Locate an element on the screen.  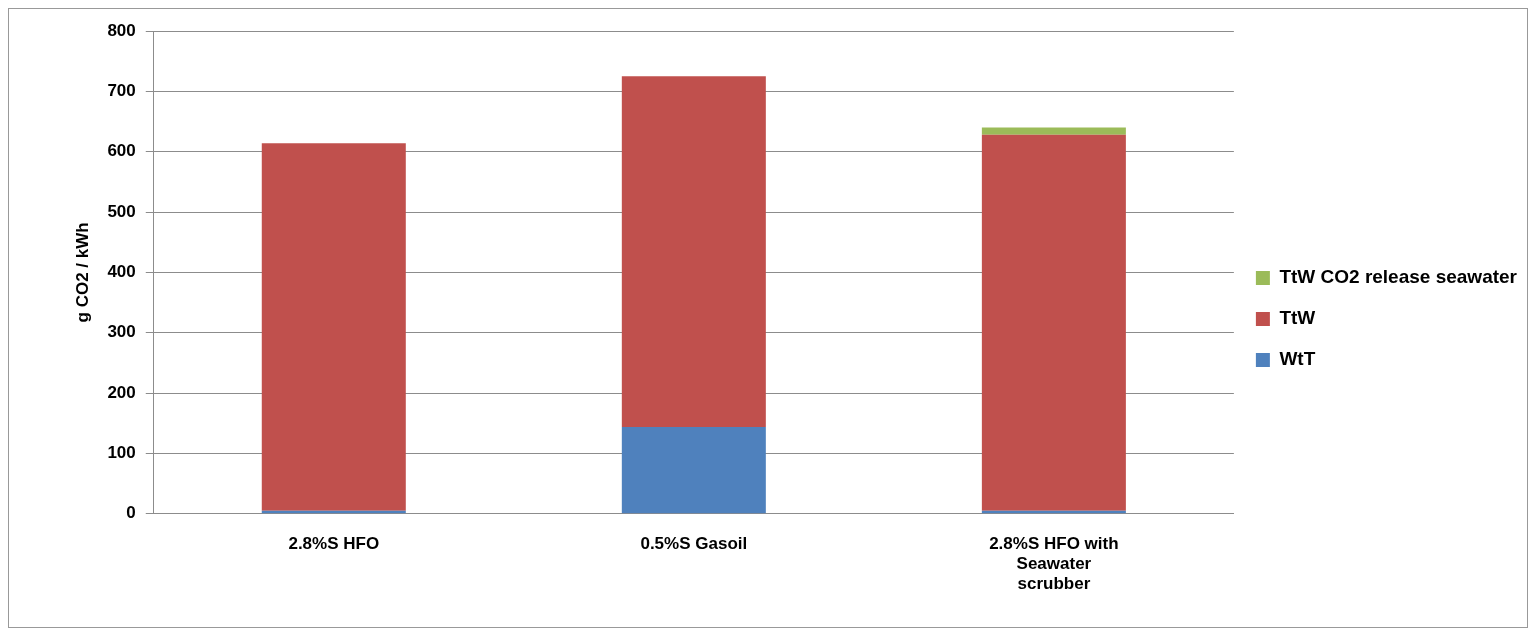
y-tick-label: 200 is located at coordinates (121, 392).